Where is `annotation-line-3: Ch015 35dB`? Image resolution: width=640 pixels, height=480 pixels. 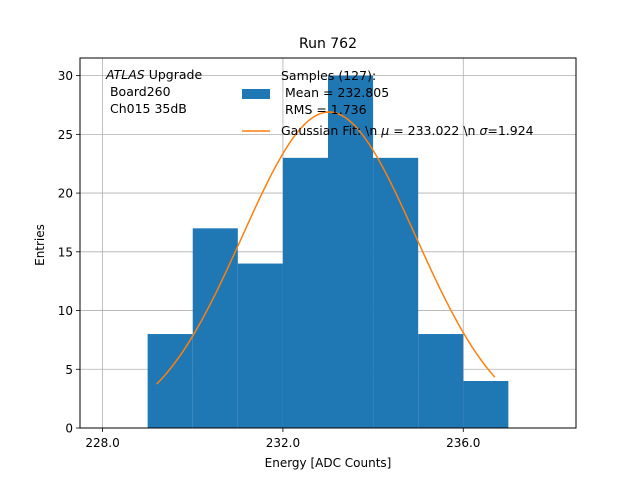
annotation-line-3: Ch015 35dB is located at coordinates (146, 108).